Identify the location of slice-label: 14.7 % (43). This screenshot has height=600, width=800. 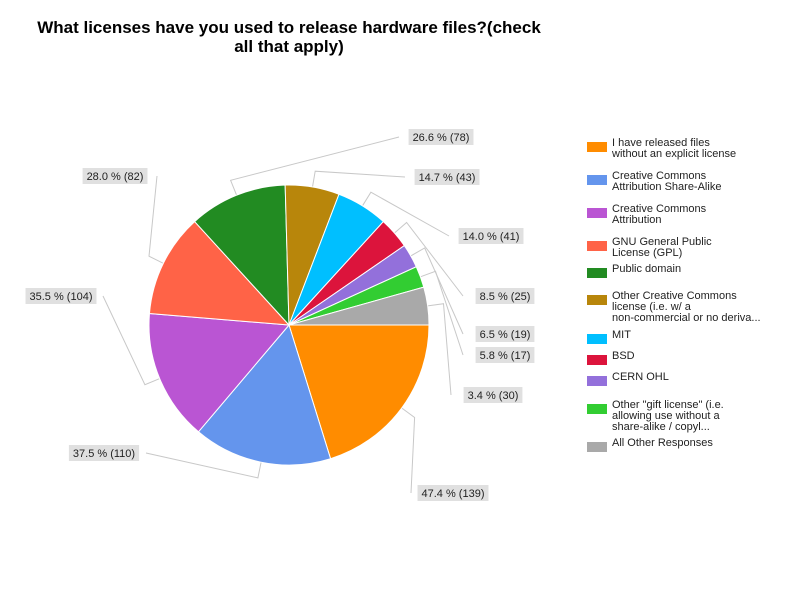
(447, 177).